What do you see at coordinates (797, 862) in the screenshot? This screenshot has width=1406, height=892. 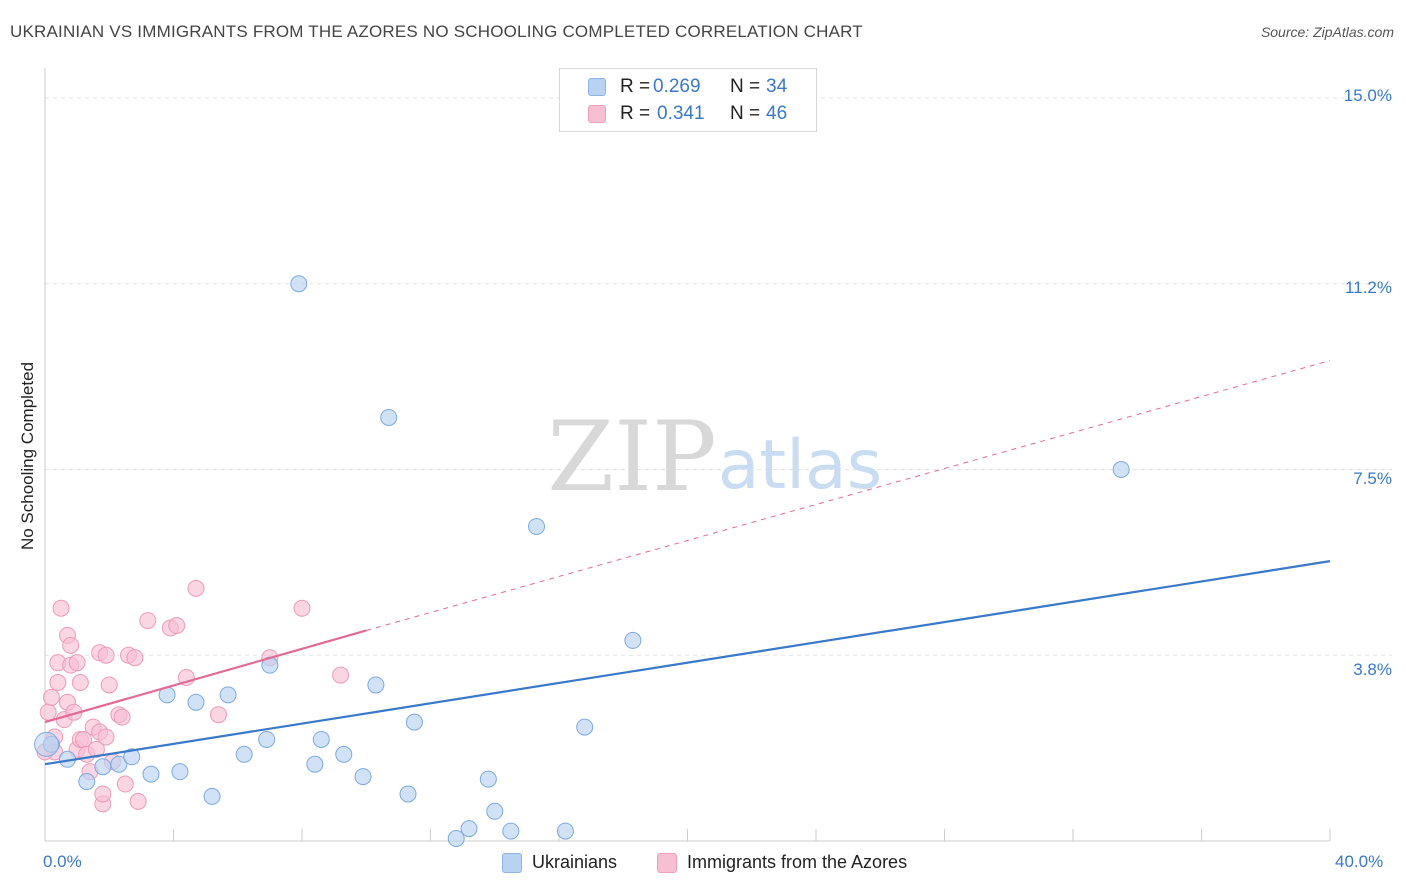 I see `bottom-legend-label: Immigrants from the Azores` at bounding box center [797, 862].